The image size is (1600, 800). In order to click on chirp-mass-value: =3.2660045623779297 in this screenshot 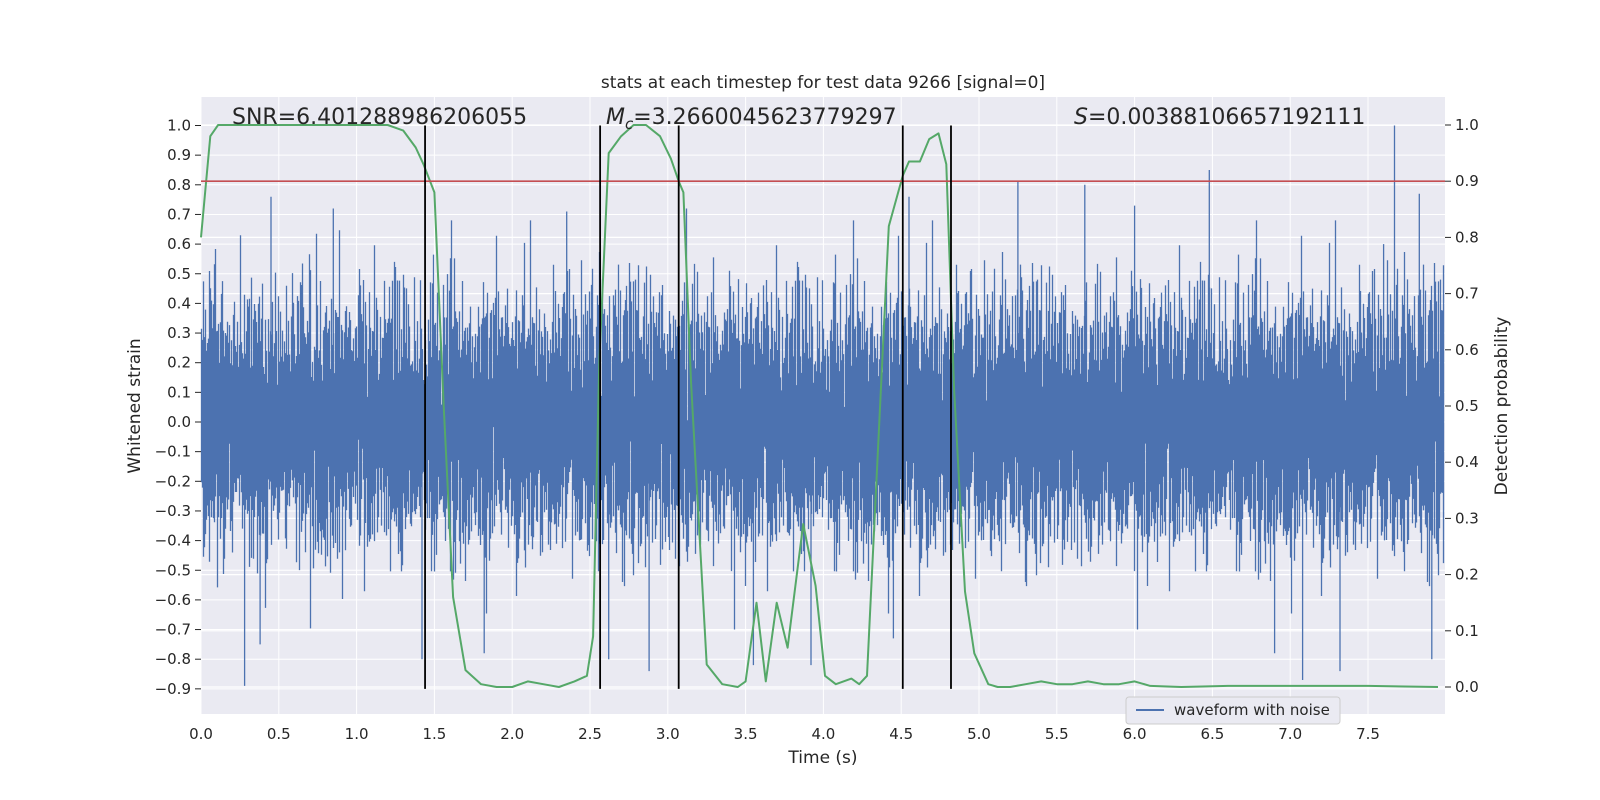, I will do `click(764, 117)`.